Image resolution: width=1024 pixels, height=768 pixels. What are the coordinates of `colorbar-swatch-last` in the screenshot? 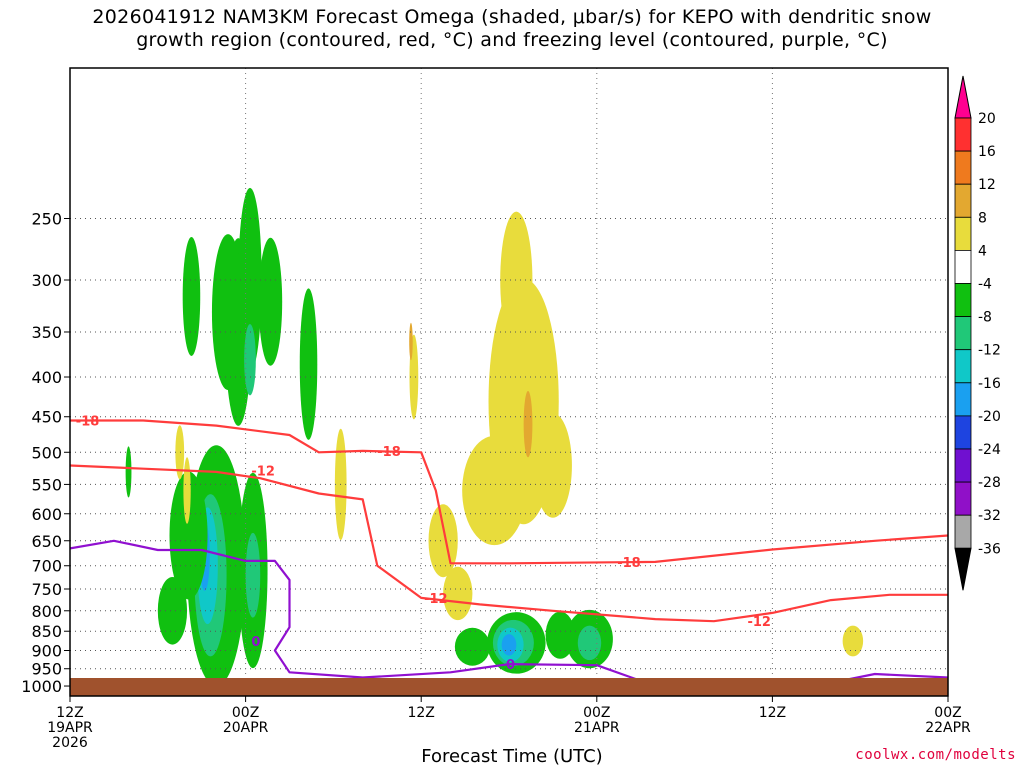 It's located at (963, 531).